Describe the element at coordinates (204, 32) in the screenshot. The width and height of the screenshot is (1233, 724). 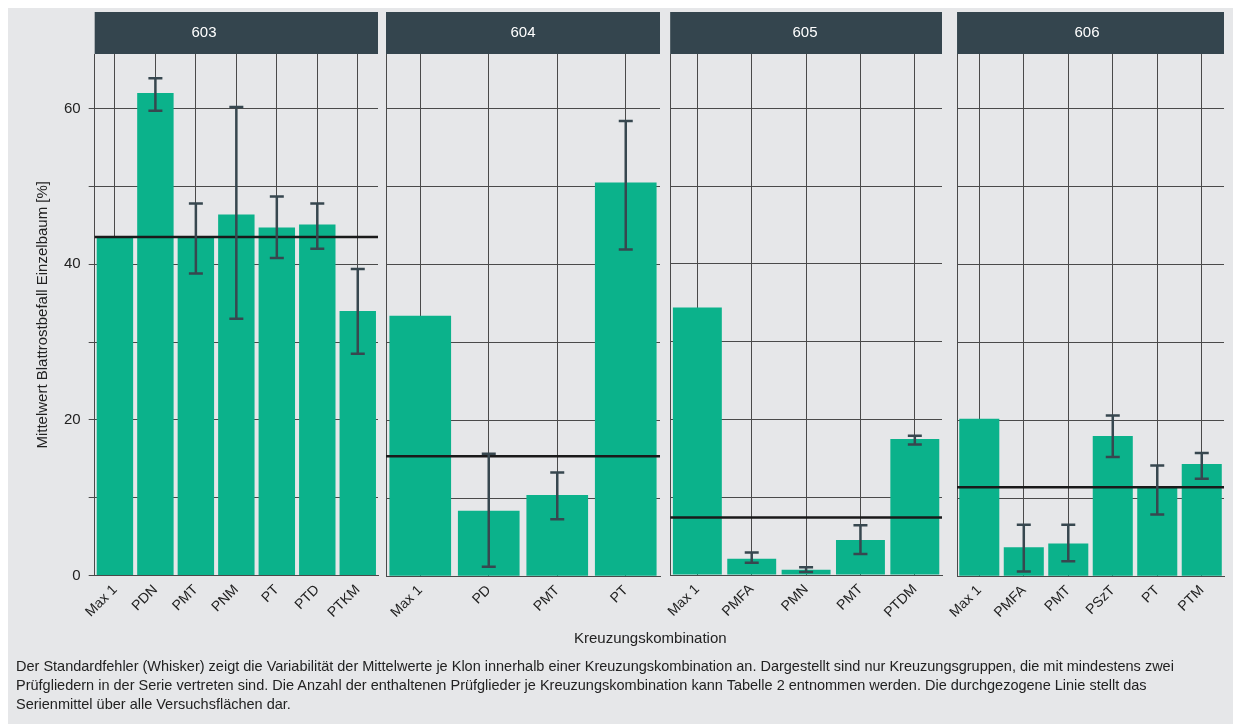
I see `chart-title: 603` at that location.